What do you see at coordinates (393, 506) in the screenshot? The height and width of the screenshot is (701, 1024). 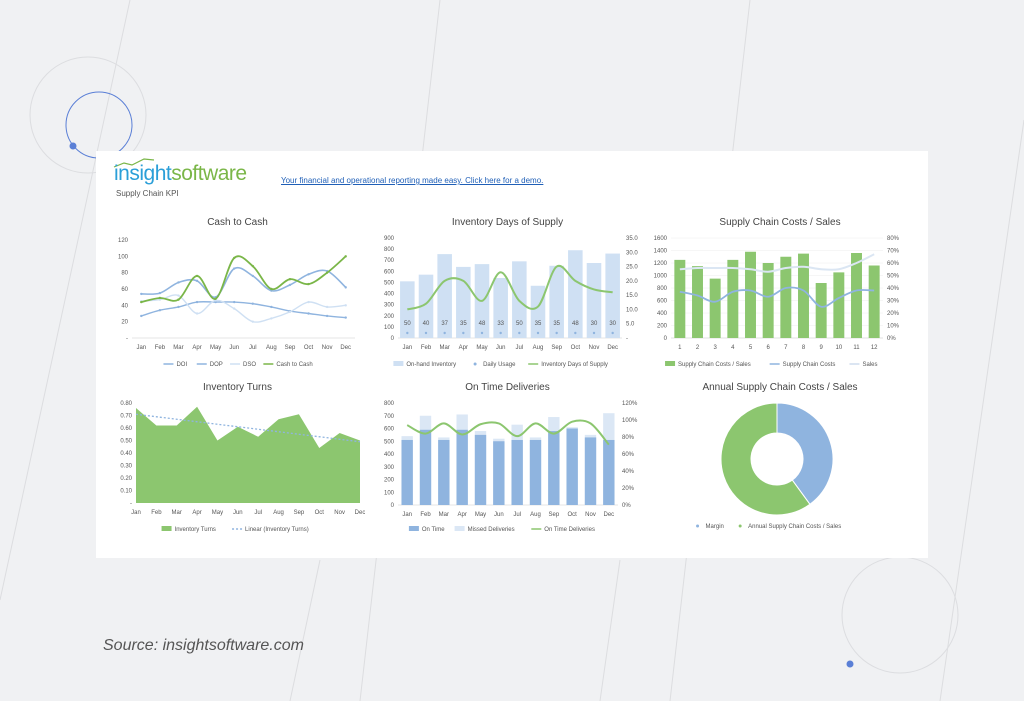 I see `y-tick-label: 0` at bounding box center [393, 506].